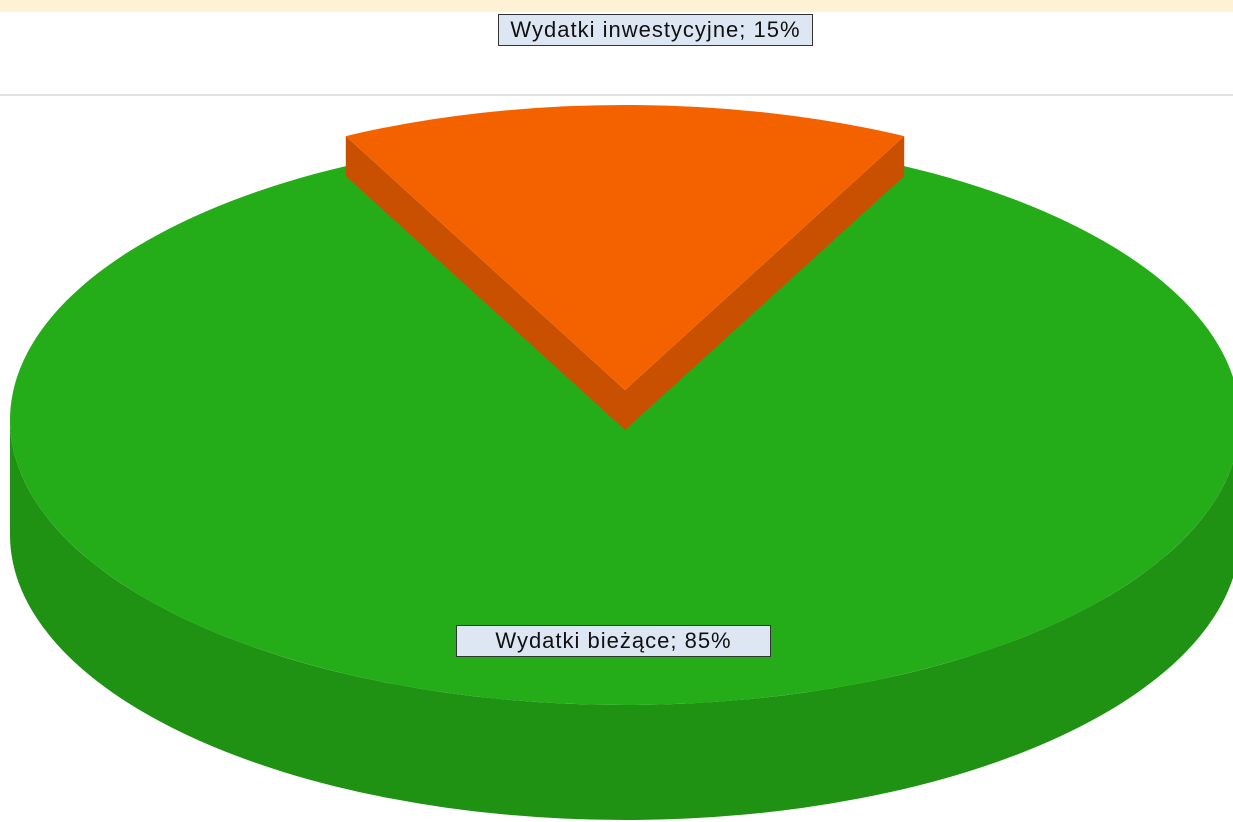  Describe the element at coordinates (655, 30) in the screenshot. I see `data-label: Wydatki inwestycyjne; 15%` at that location.